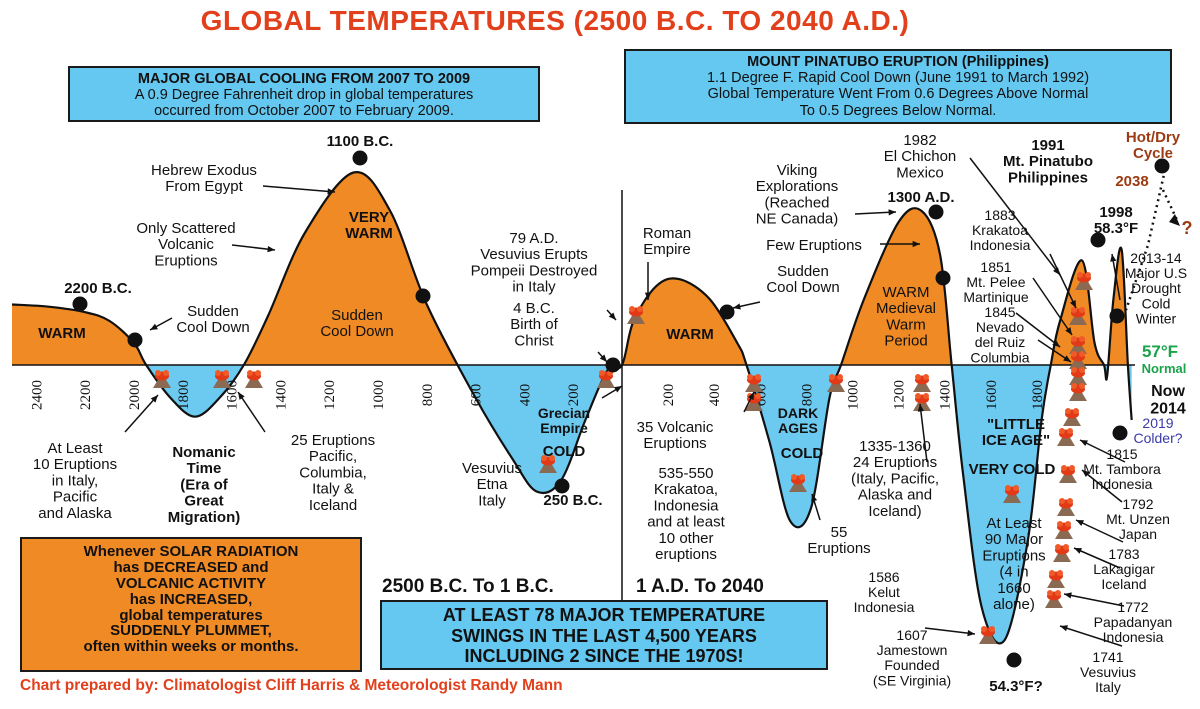 Image resolution: width=1200 pixels, height=709 pixels. What do you see at coordinates (534, 340) in the screenshot?
I see `birth-of-christ-label-line: Christ` at bounding box center [534, 340].